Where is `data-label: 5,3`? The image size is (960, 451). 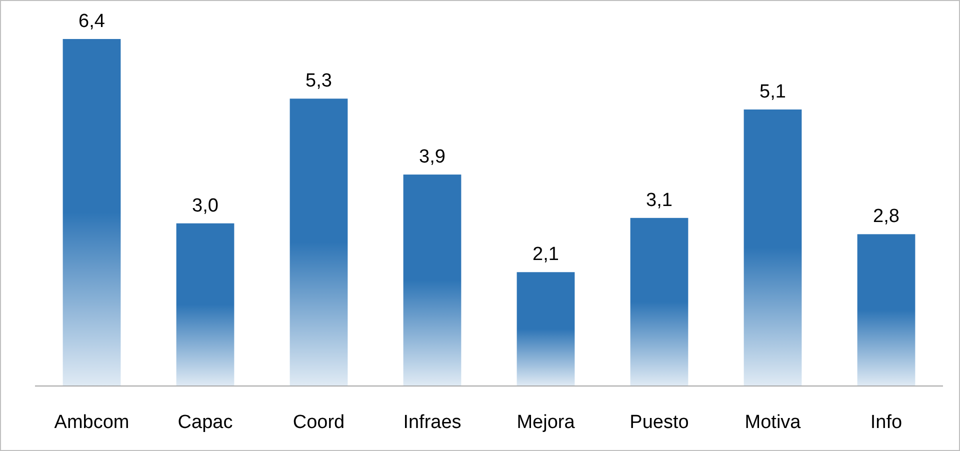 data-label: 5,3 is located at coordinates (319, 81).